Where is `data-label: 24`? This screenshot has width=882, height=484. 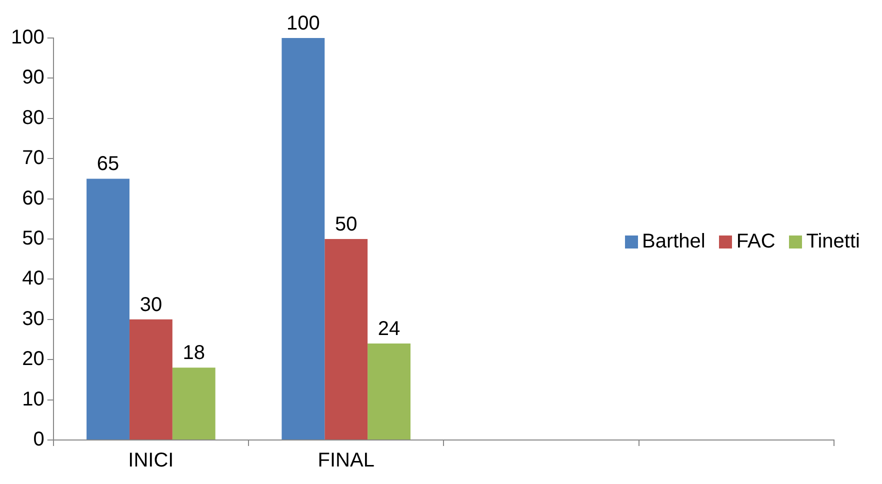 data-label: 24 is located at coordinates (389, 329).